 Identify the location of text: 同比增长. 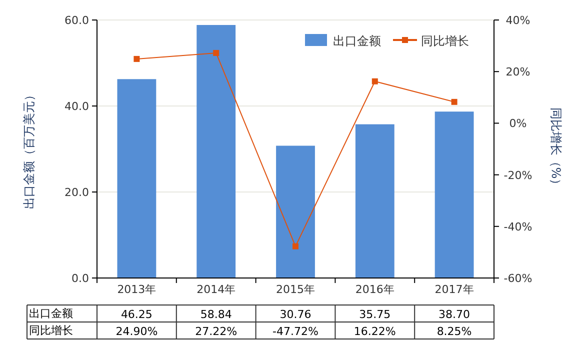
(51, 330).